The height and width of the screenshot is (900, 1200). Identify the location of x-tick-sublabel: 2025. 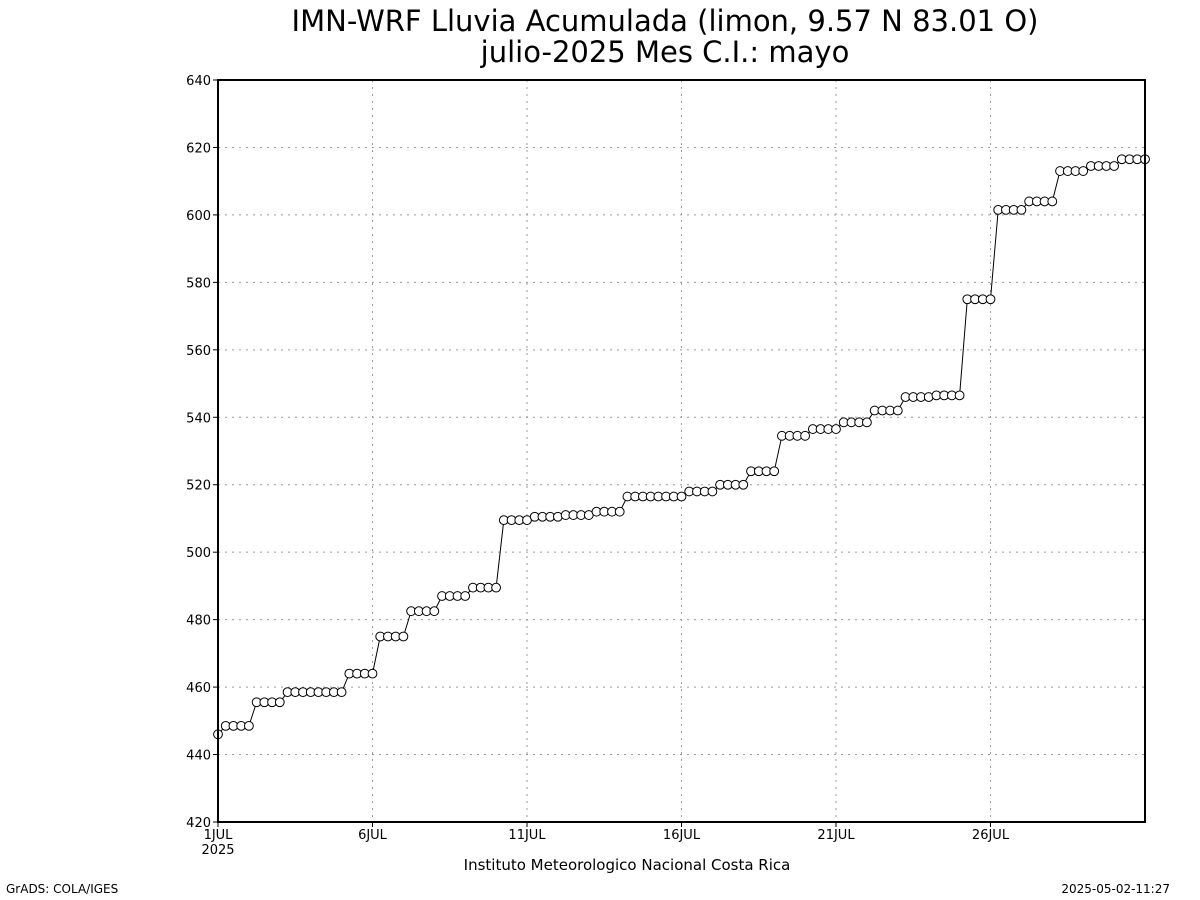
(217, 850).